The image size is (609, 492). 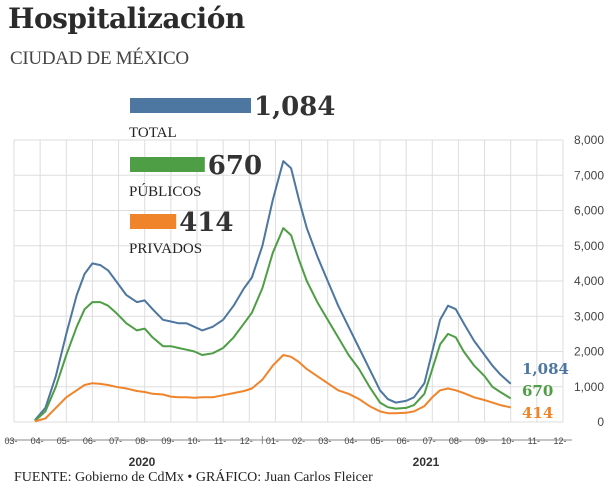 I want to click on year-label-2020: 2020, so click(x=142, y=462).